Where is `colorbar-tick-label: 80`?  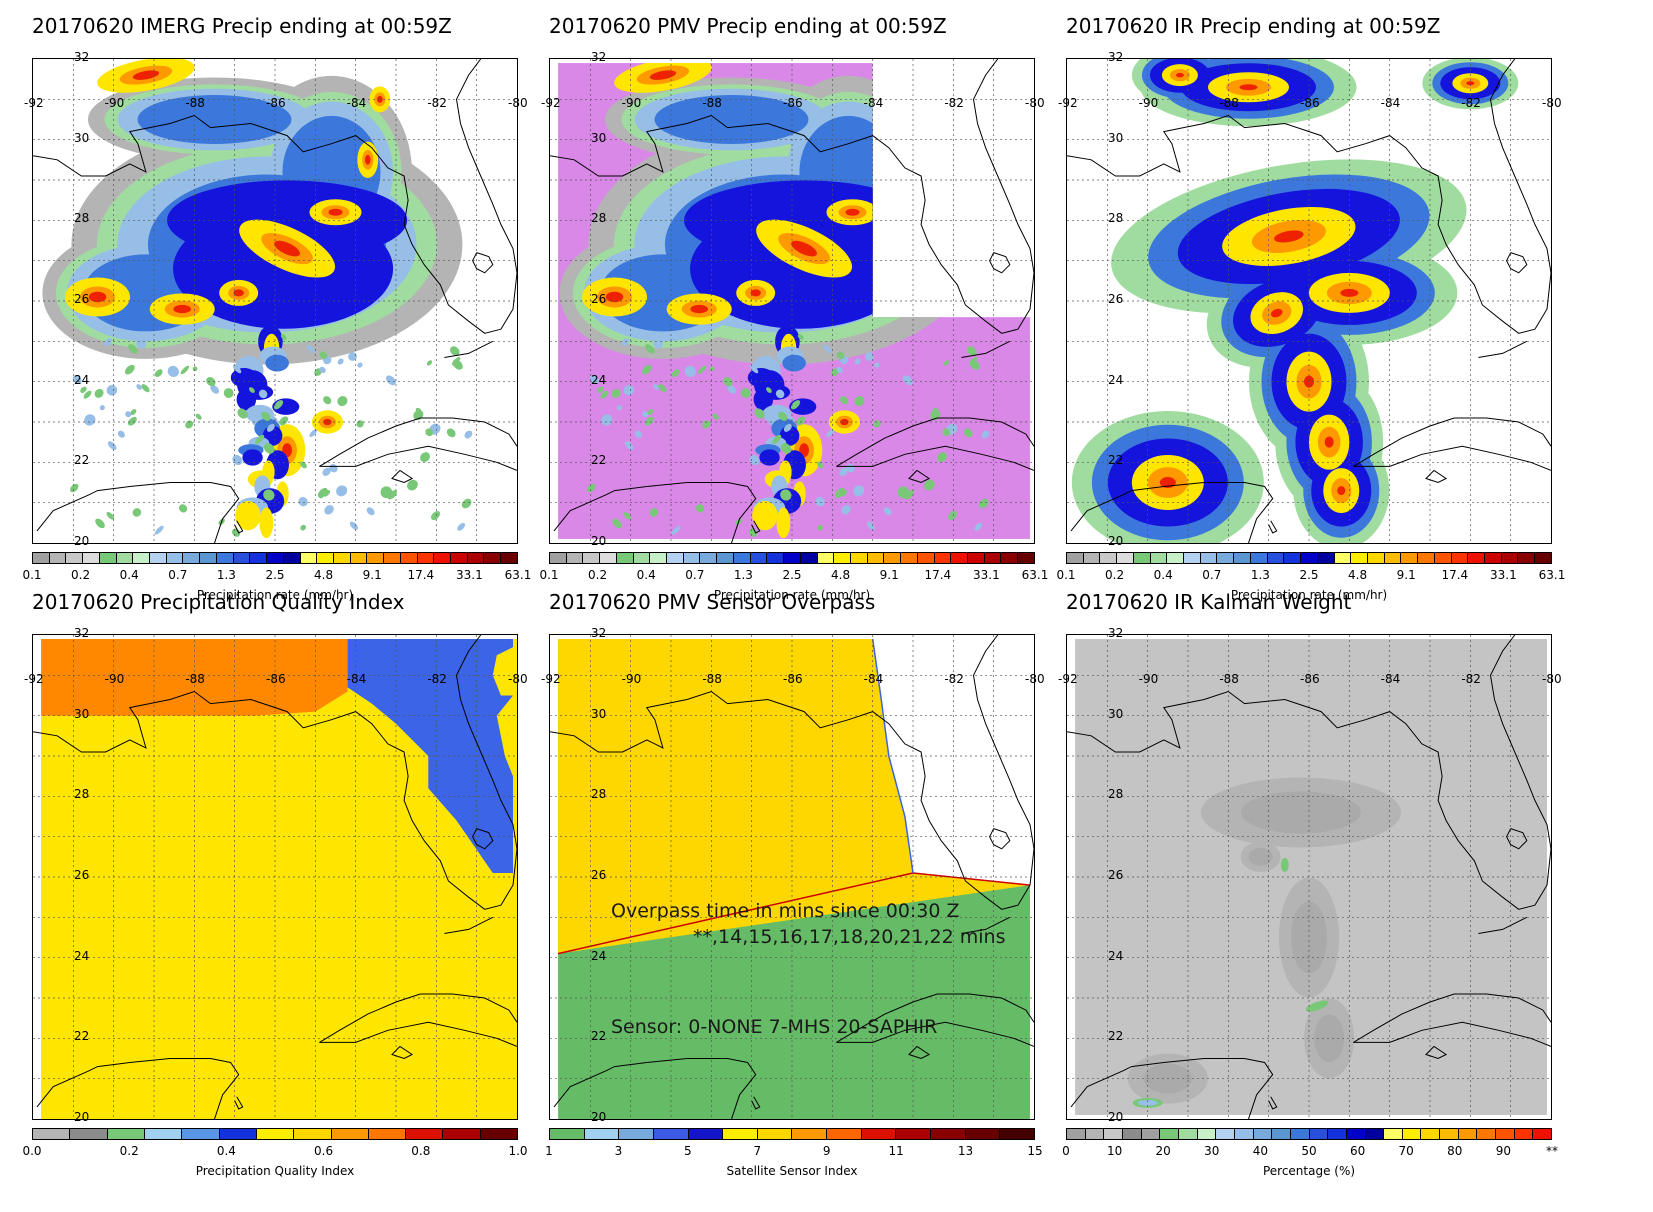 colorbar-tick-label: 80 is located at coordinates (1455, 1151).